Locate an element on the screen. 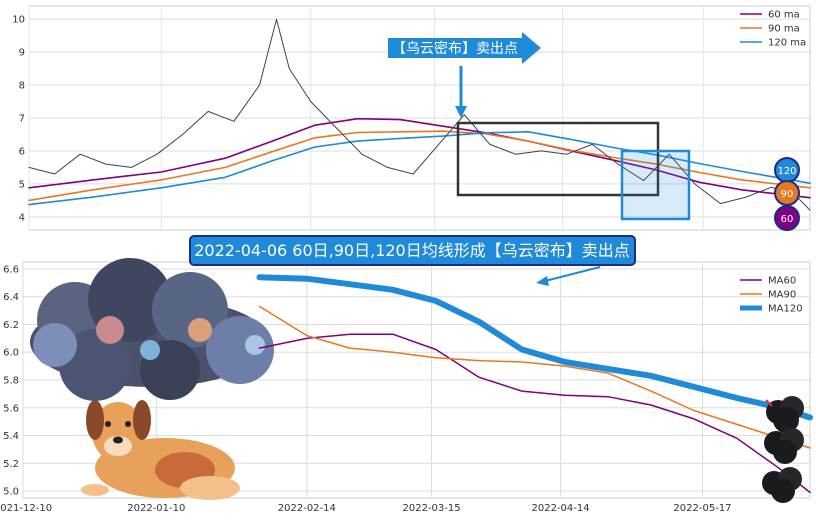  top-legend: 60 ma 90 ma 120 ma is located at coordinates (773, 29).